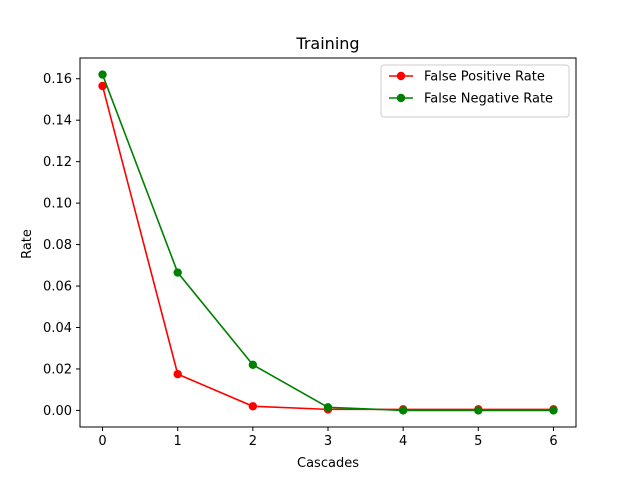 Image resolution: width=640 pixels, height=480 pixels. I want to click on x-tick-label: 5, so click(478, 441).